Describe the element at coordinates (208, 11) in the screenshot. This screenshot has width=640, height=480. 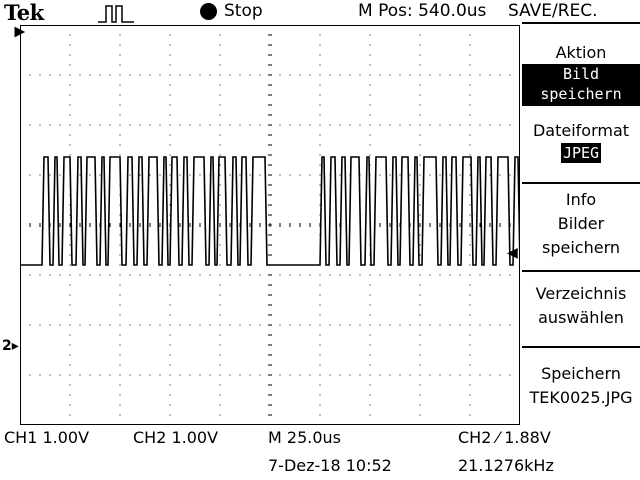
I see `stop-indicator-icon` at that location.